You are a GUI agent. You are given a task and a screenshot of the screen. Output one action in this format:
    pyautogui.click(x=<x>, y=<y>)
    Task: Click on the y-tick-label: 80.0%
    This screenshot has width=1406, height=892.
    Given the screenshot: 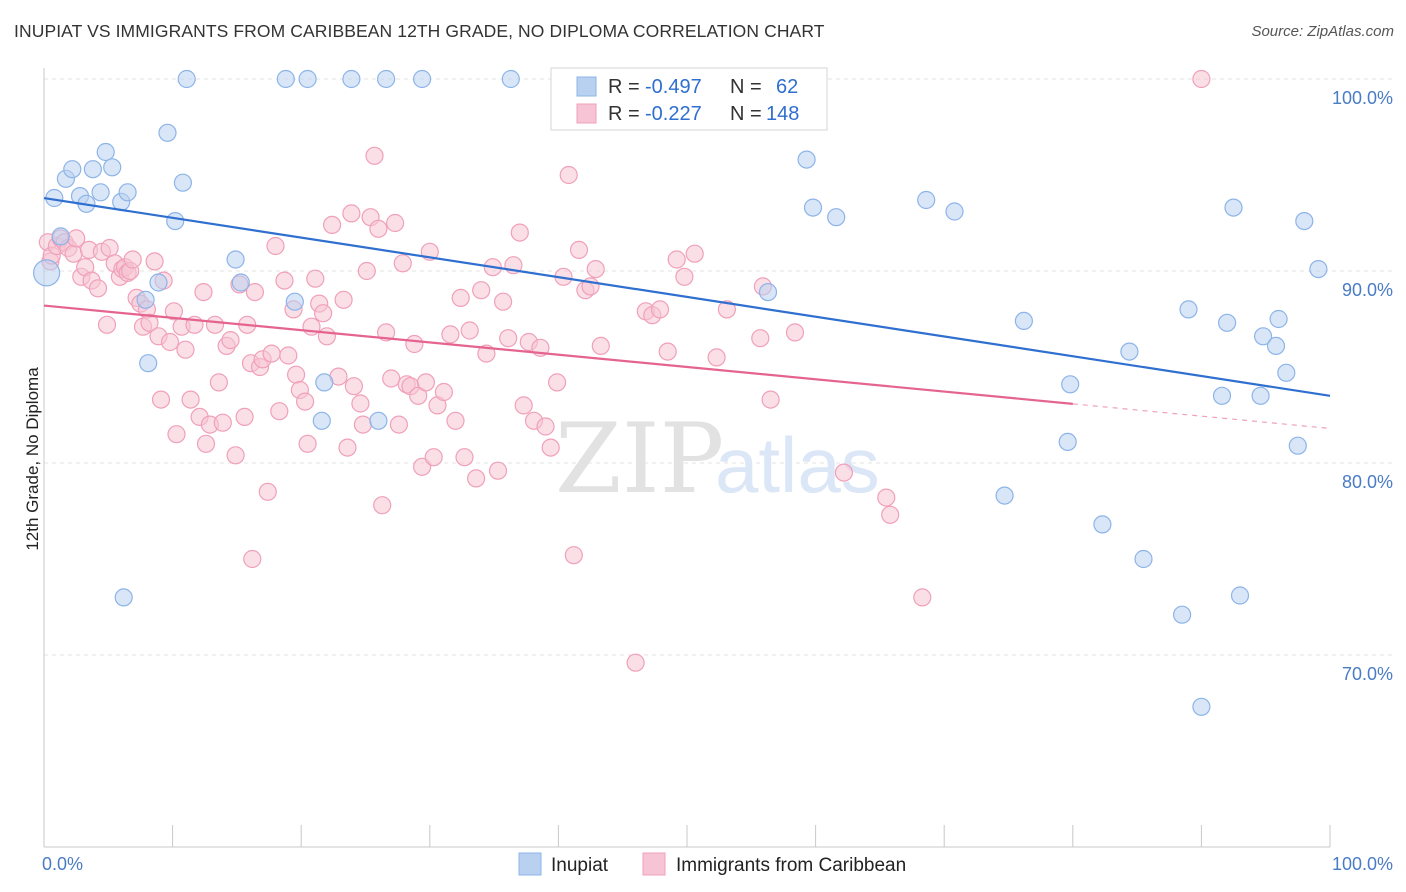 What is the action you would take?
    pyautogui.click(x=1367, y=482)
    